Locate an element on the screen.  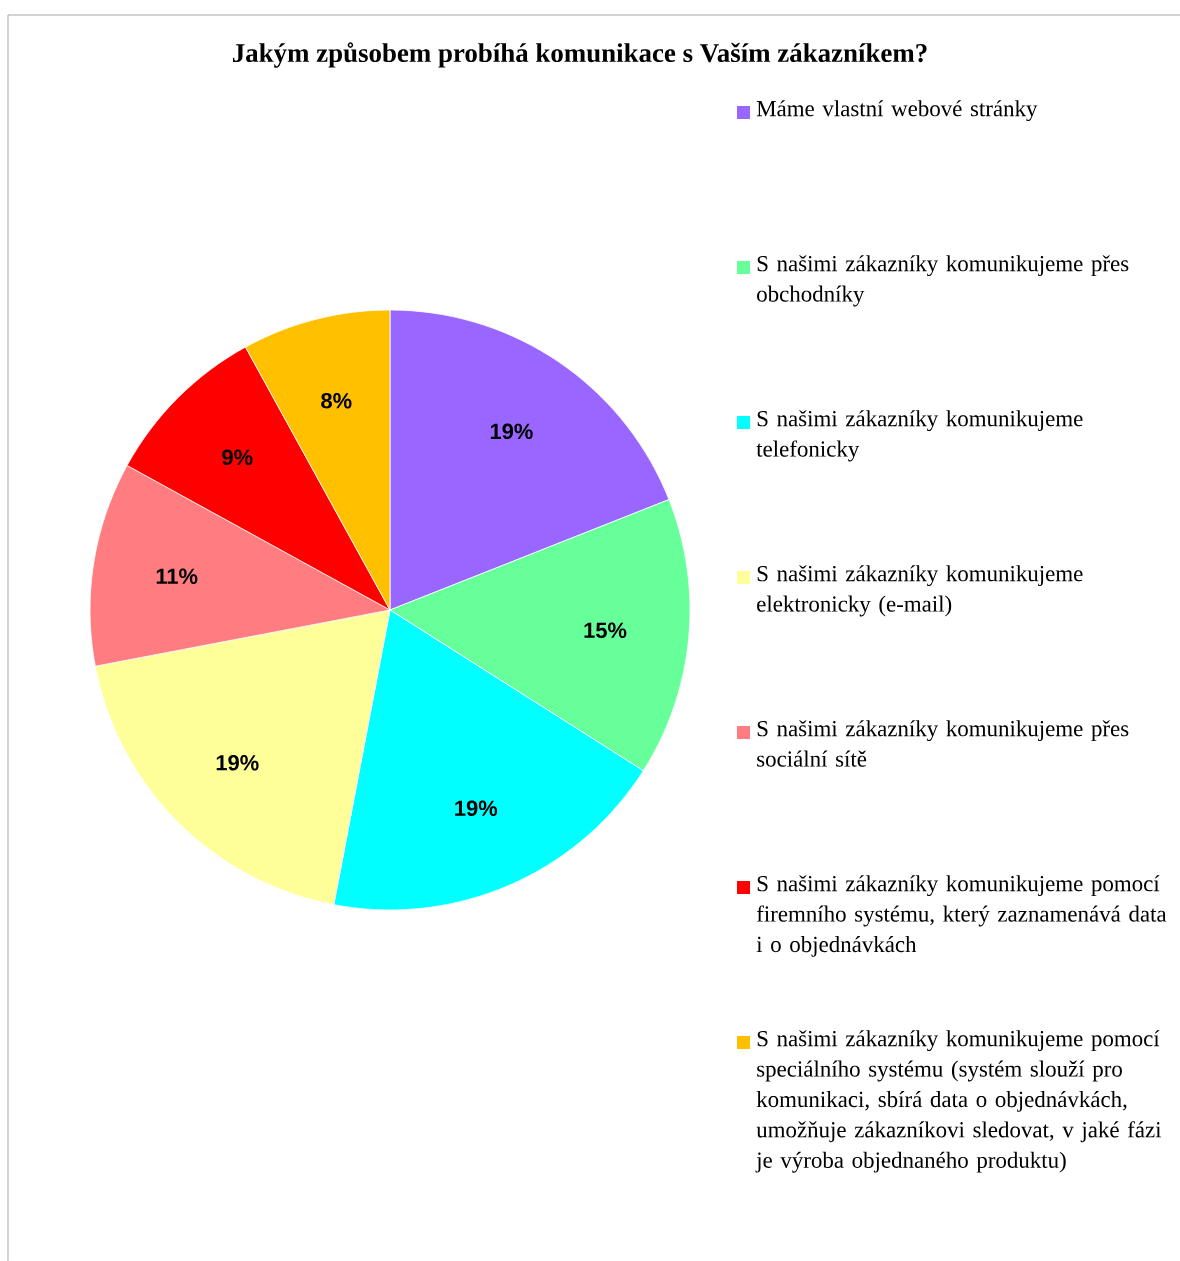
data-label: 15% is located at coordinates (605, 630).